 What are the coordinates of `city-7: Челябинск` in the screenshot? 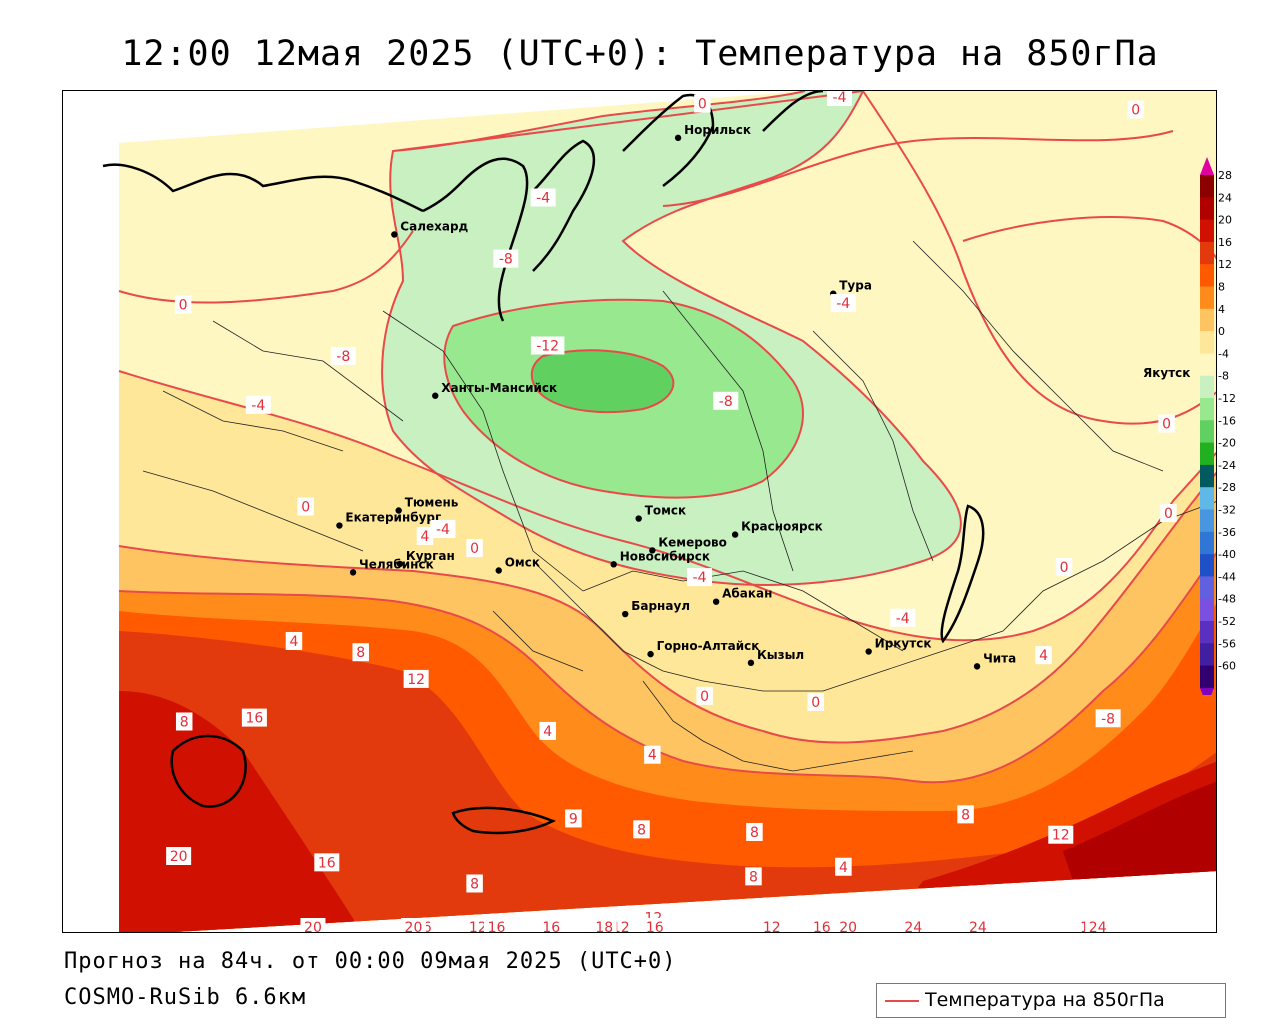 It's located at (391, 566).